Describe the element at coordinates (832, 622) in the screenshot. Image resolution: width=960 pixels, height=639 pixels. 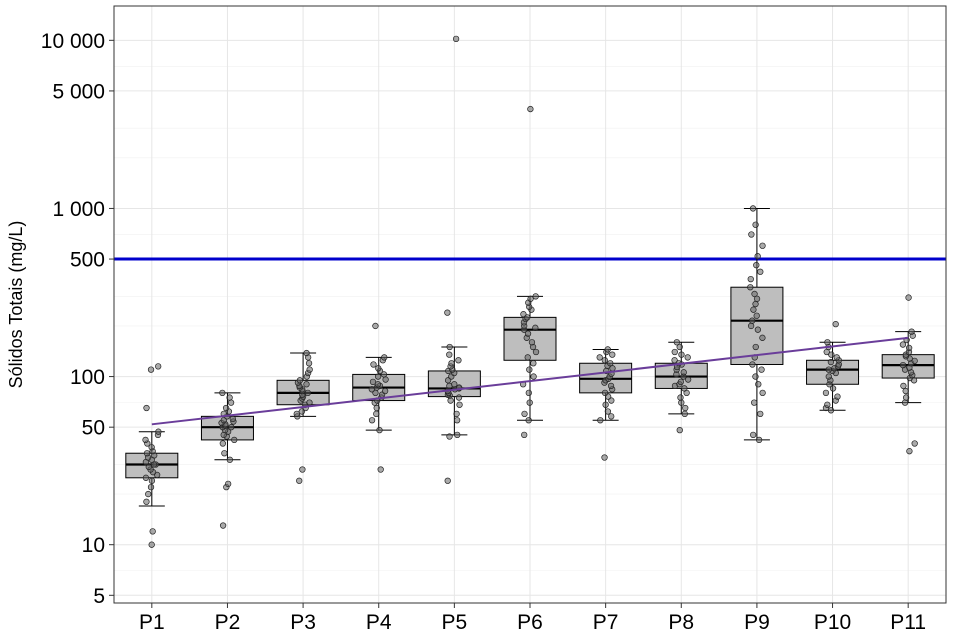
I see `x-tick-label: P10` at that location.